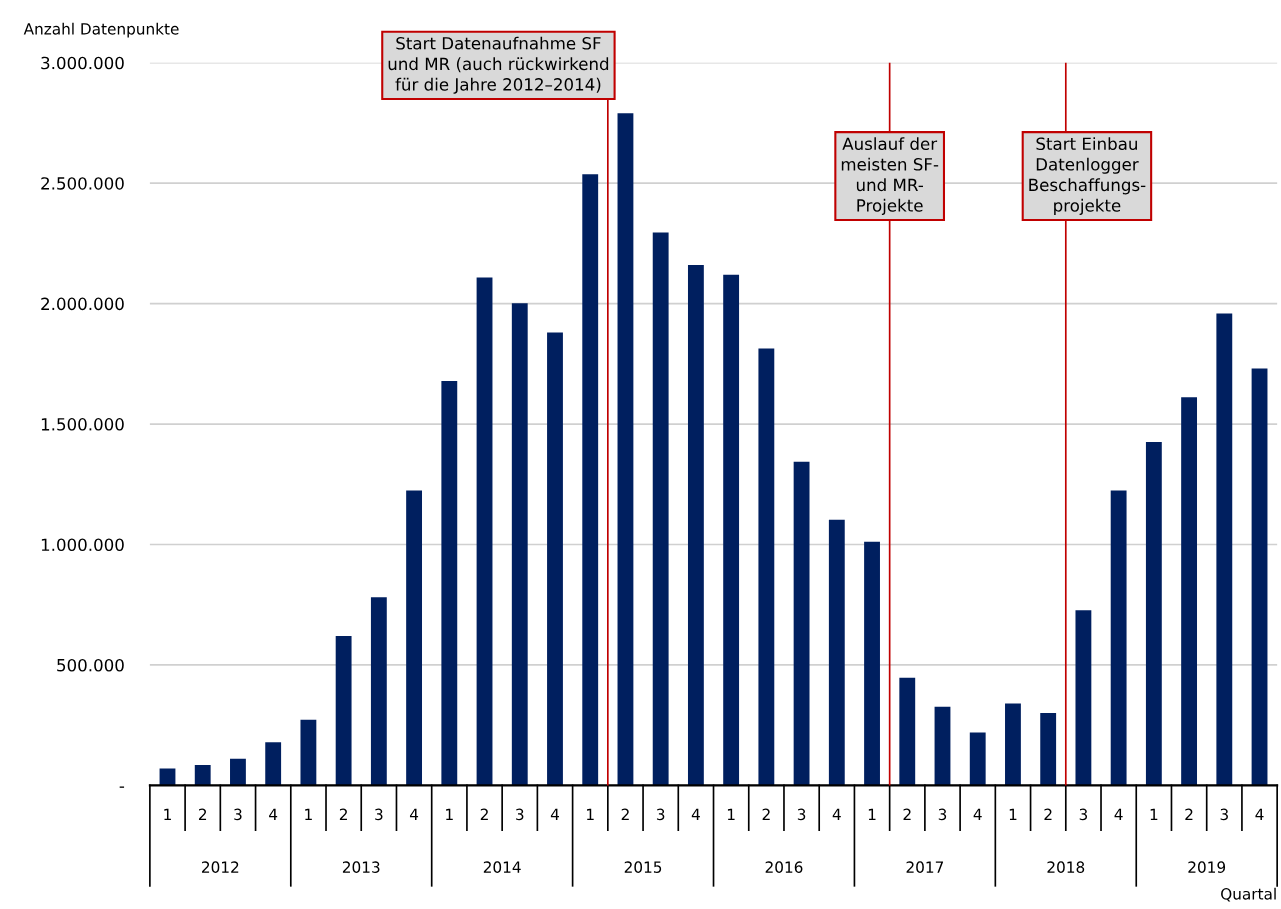 Image resolution: width=1281 pixels, height=909 pixels. Describe the element at coordinates (122, 787) in the screenshot. I see `y-tick-label: -` at that location.